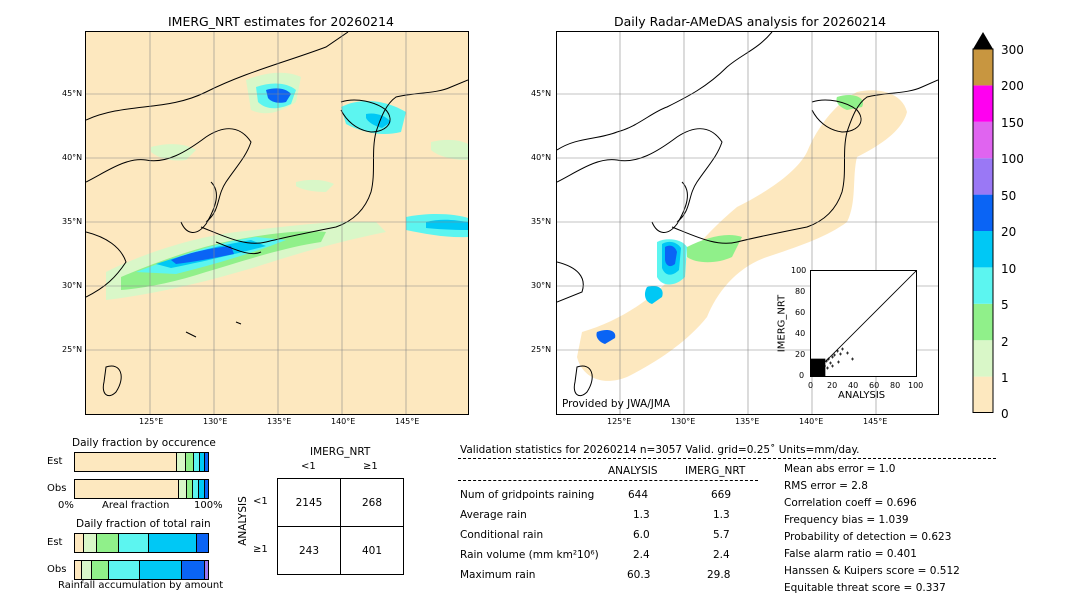  I want to click on colorbar-canvas, so click(983, 222).